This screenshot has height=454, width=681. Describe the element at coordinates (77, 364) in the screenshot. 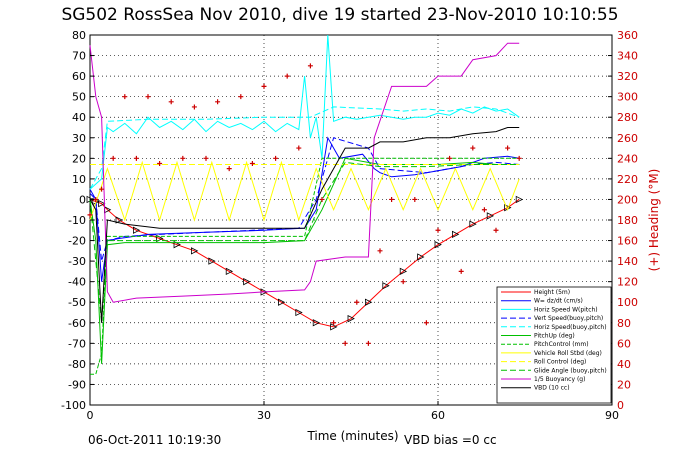

I see `left-tick-label: -80` at that location.